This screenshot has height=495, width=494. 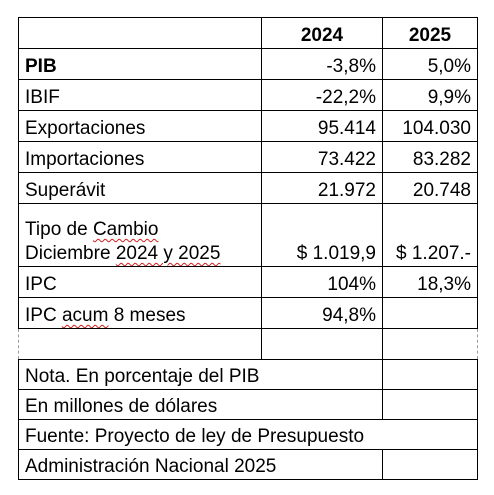 I want to click on ipc-2025: 18,3%, so click(x=430, y=282).